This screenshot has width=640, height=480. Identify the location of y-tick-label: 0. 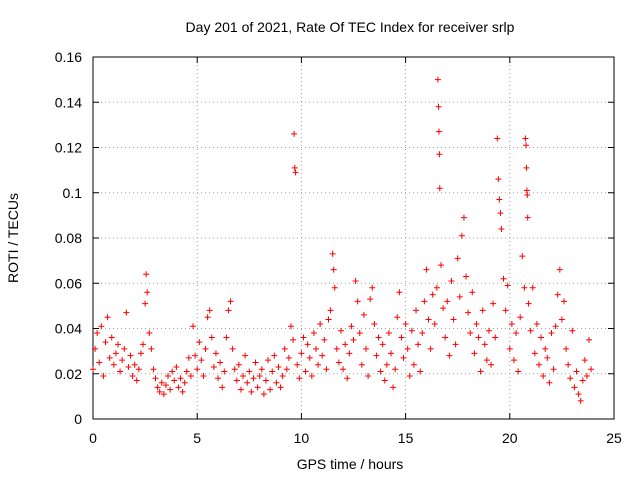
(78, 419).